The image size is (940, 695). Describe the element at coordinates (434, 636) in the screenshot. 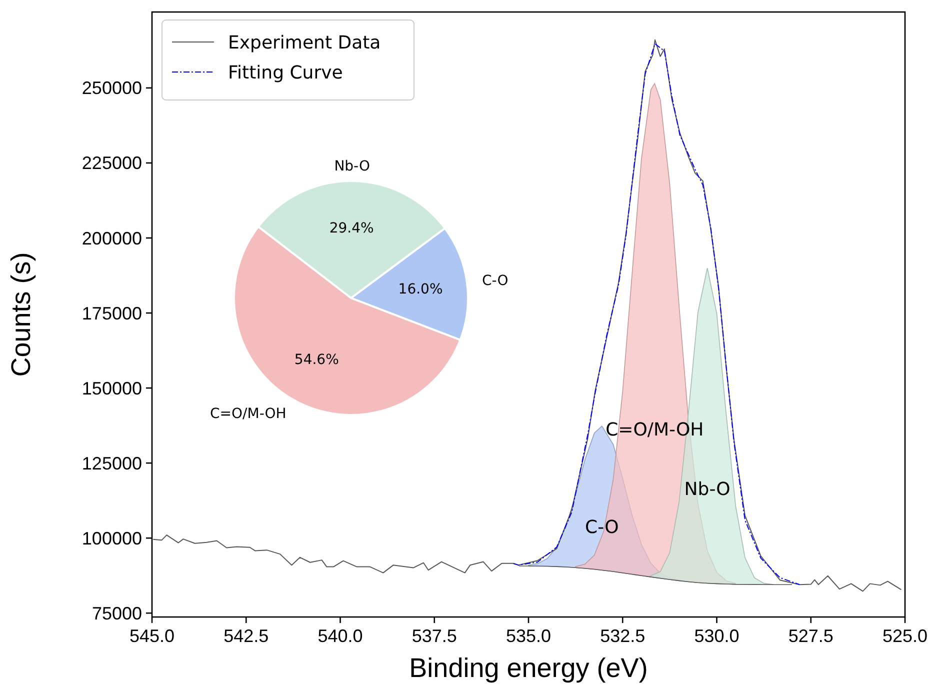

I see `x-tick-label: 537.5` at that location.